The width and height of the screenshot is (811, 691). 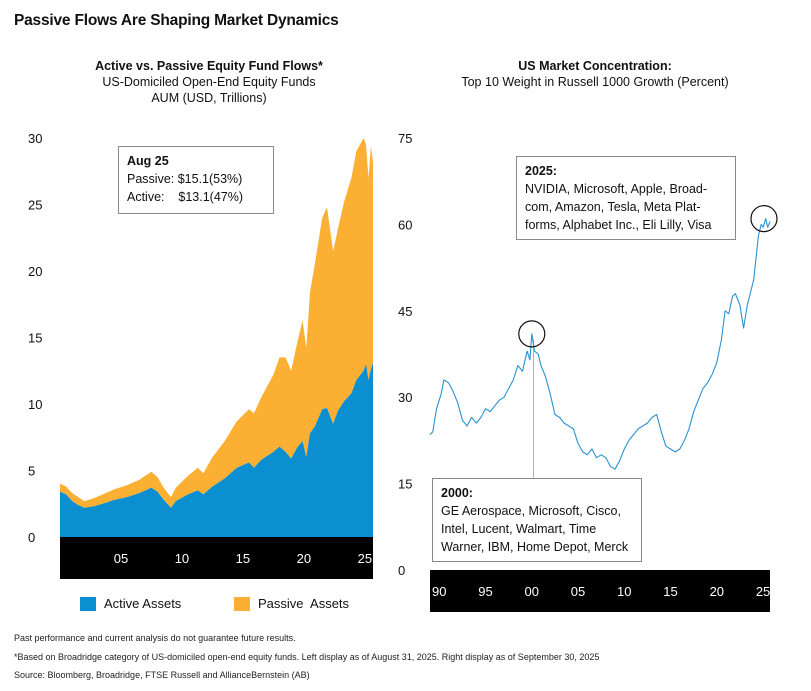 I want to click on peak-2025-circle, so click(x=764, y=219).